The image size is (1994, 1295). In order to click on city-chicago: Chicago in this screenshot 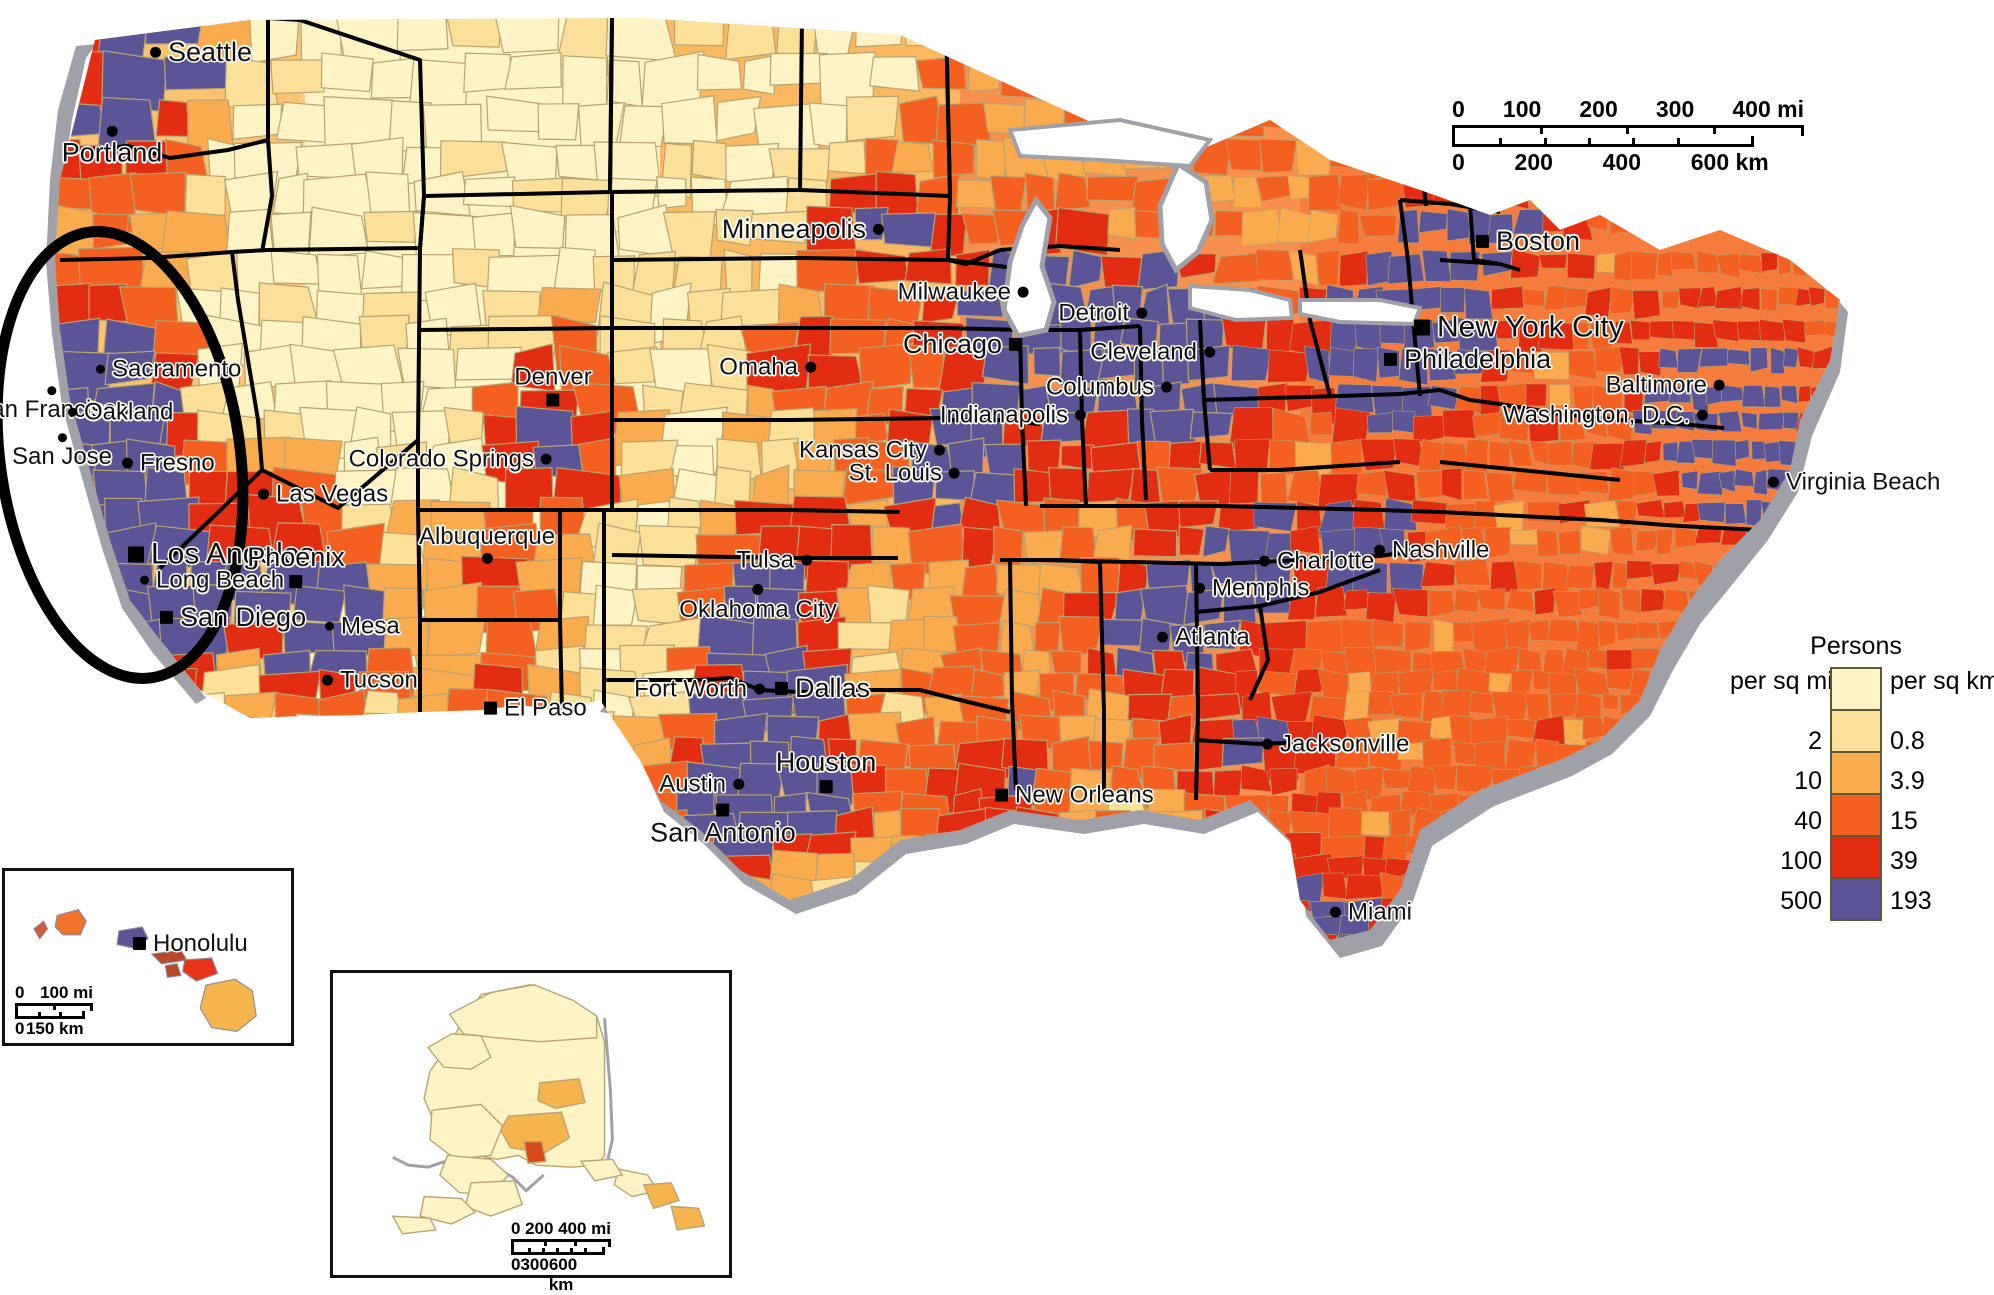, I will do `click(962, 344)`.